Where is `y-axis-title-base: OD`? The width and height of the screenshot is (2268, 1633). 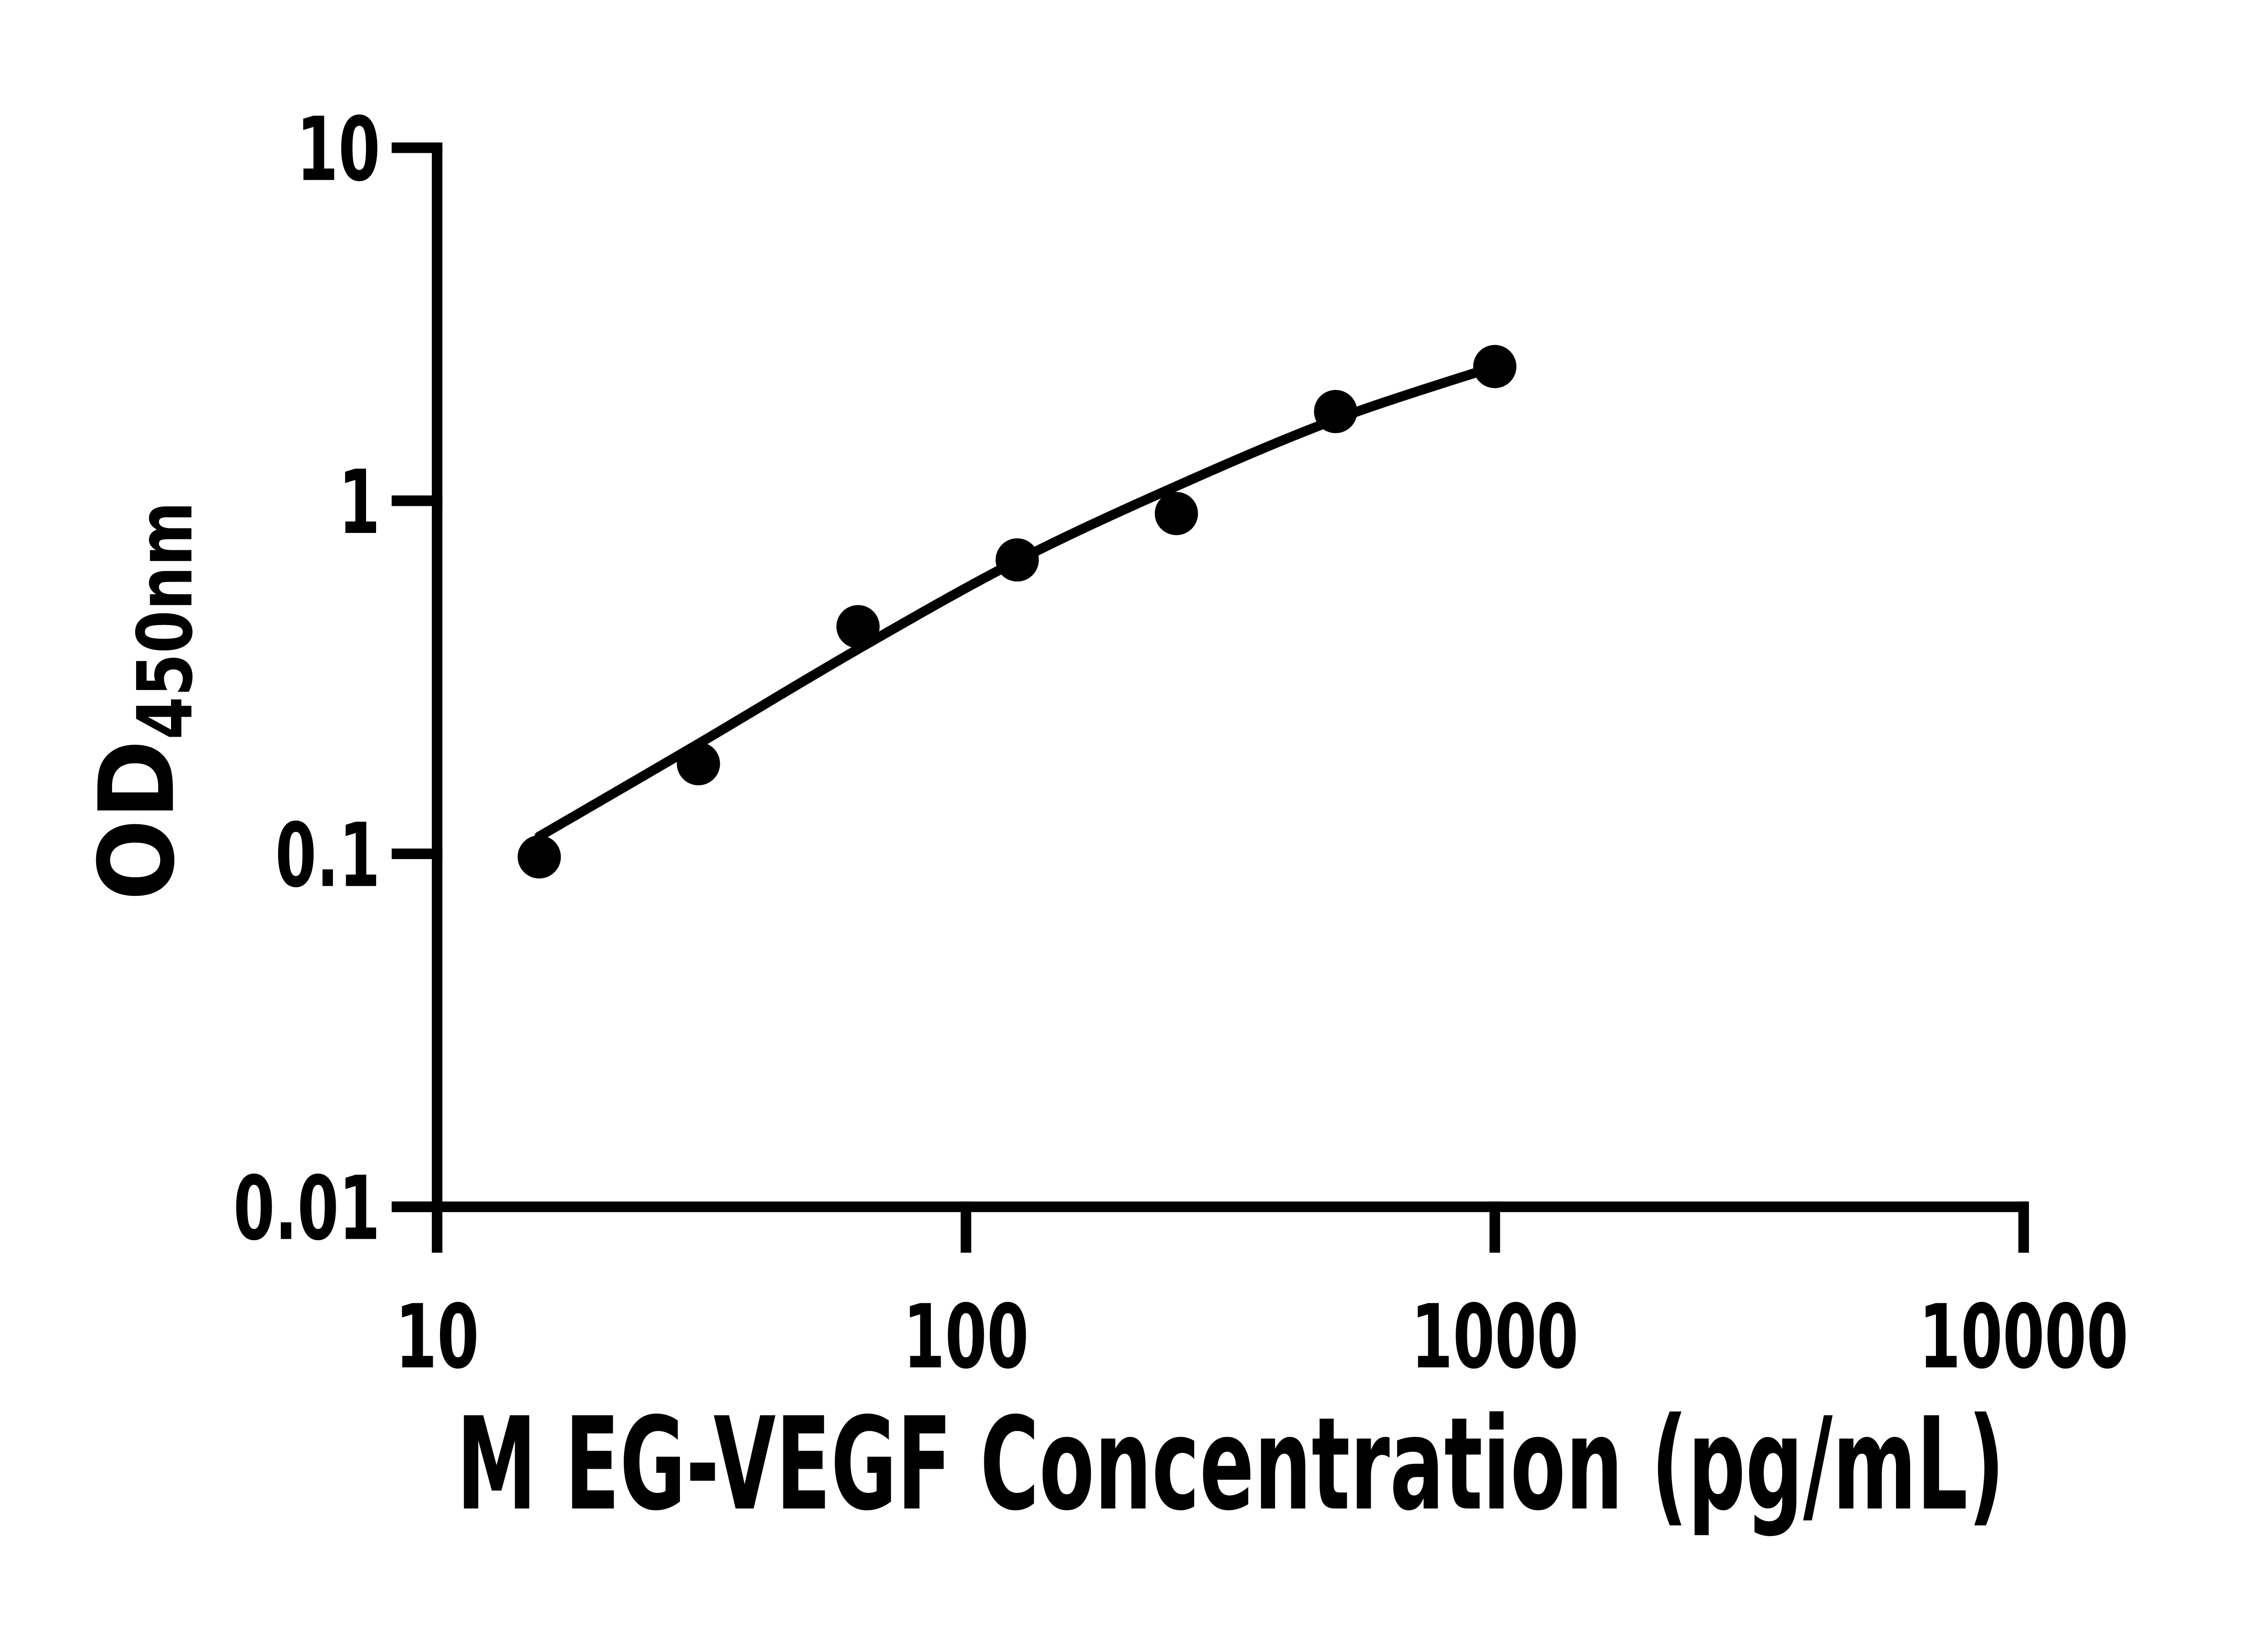 y-axis-title-base: OD is located at coordinates (137, 820).